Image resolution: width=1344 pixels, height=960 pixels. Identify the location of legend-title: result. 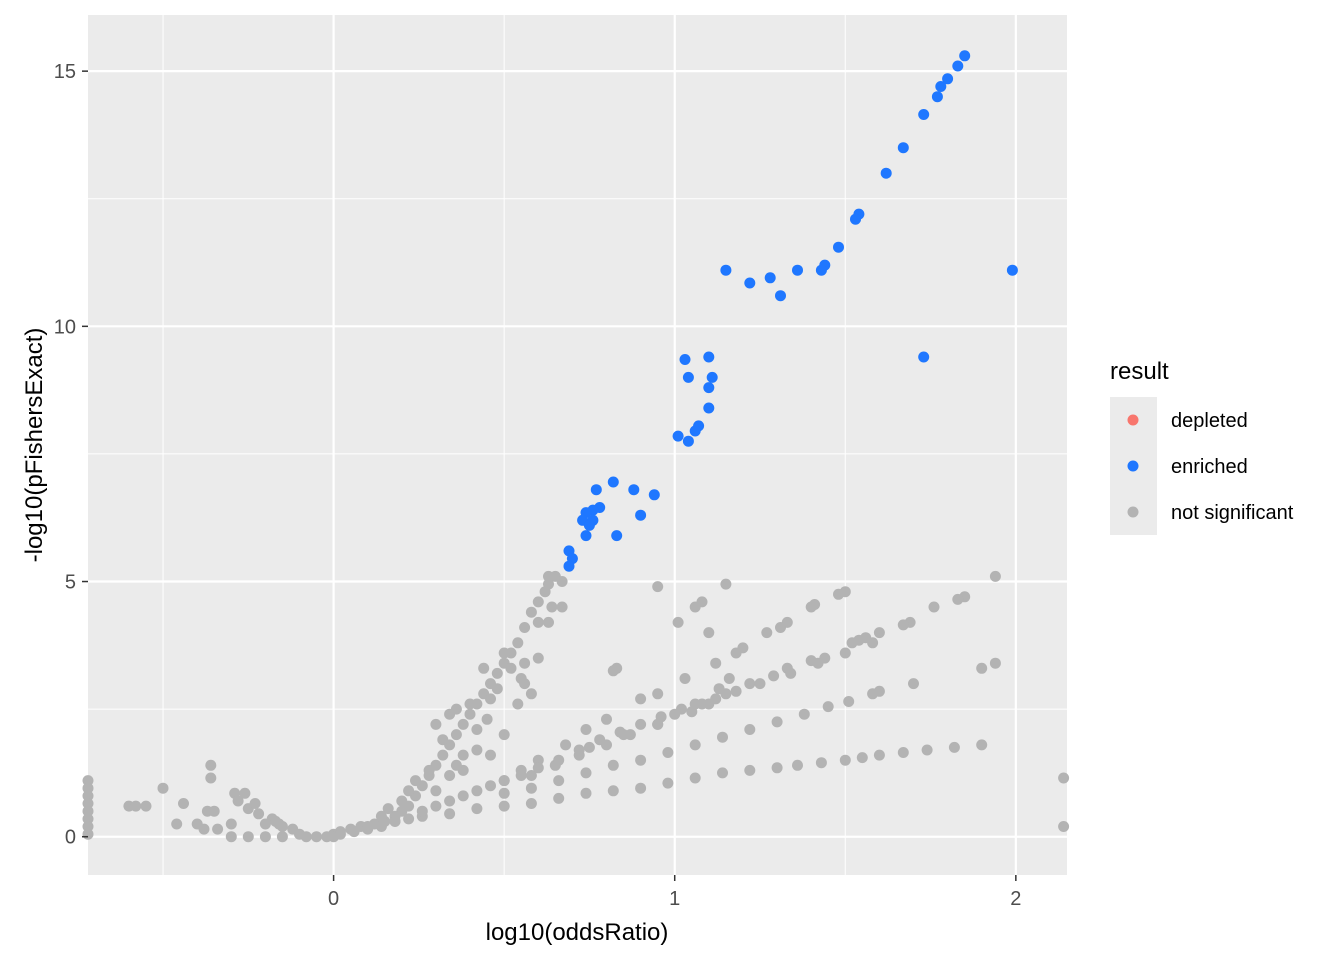
(1139, 371).